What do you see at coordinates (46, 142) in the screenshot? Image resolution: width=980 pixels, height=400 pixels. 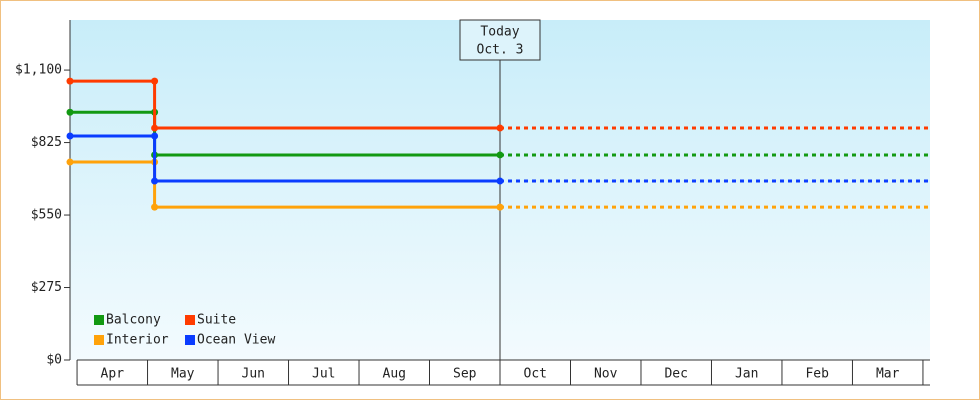 I see `y-tick-label: $825` at bounding box center [46, 142].